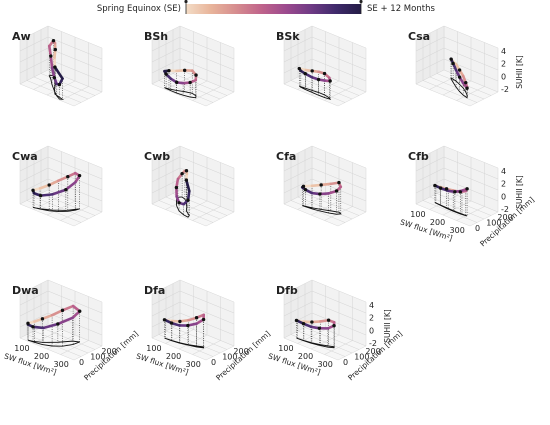 The width and height of the screenshot is (550, 425). I want to click on panel-title: Csa, so click(419, 36).